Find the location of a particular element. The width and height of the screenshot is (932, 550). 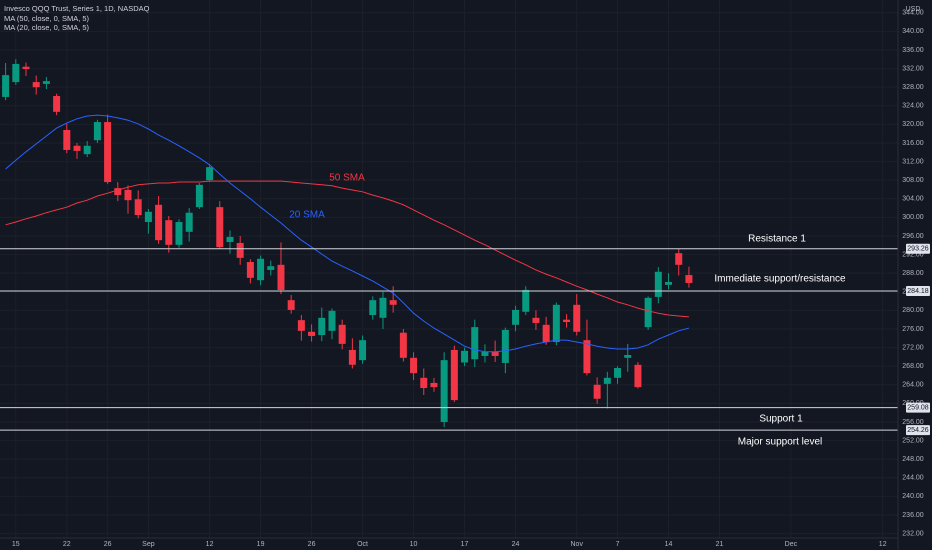

level-label: Major support level is located at coordinates (780, 442).